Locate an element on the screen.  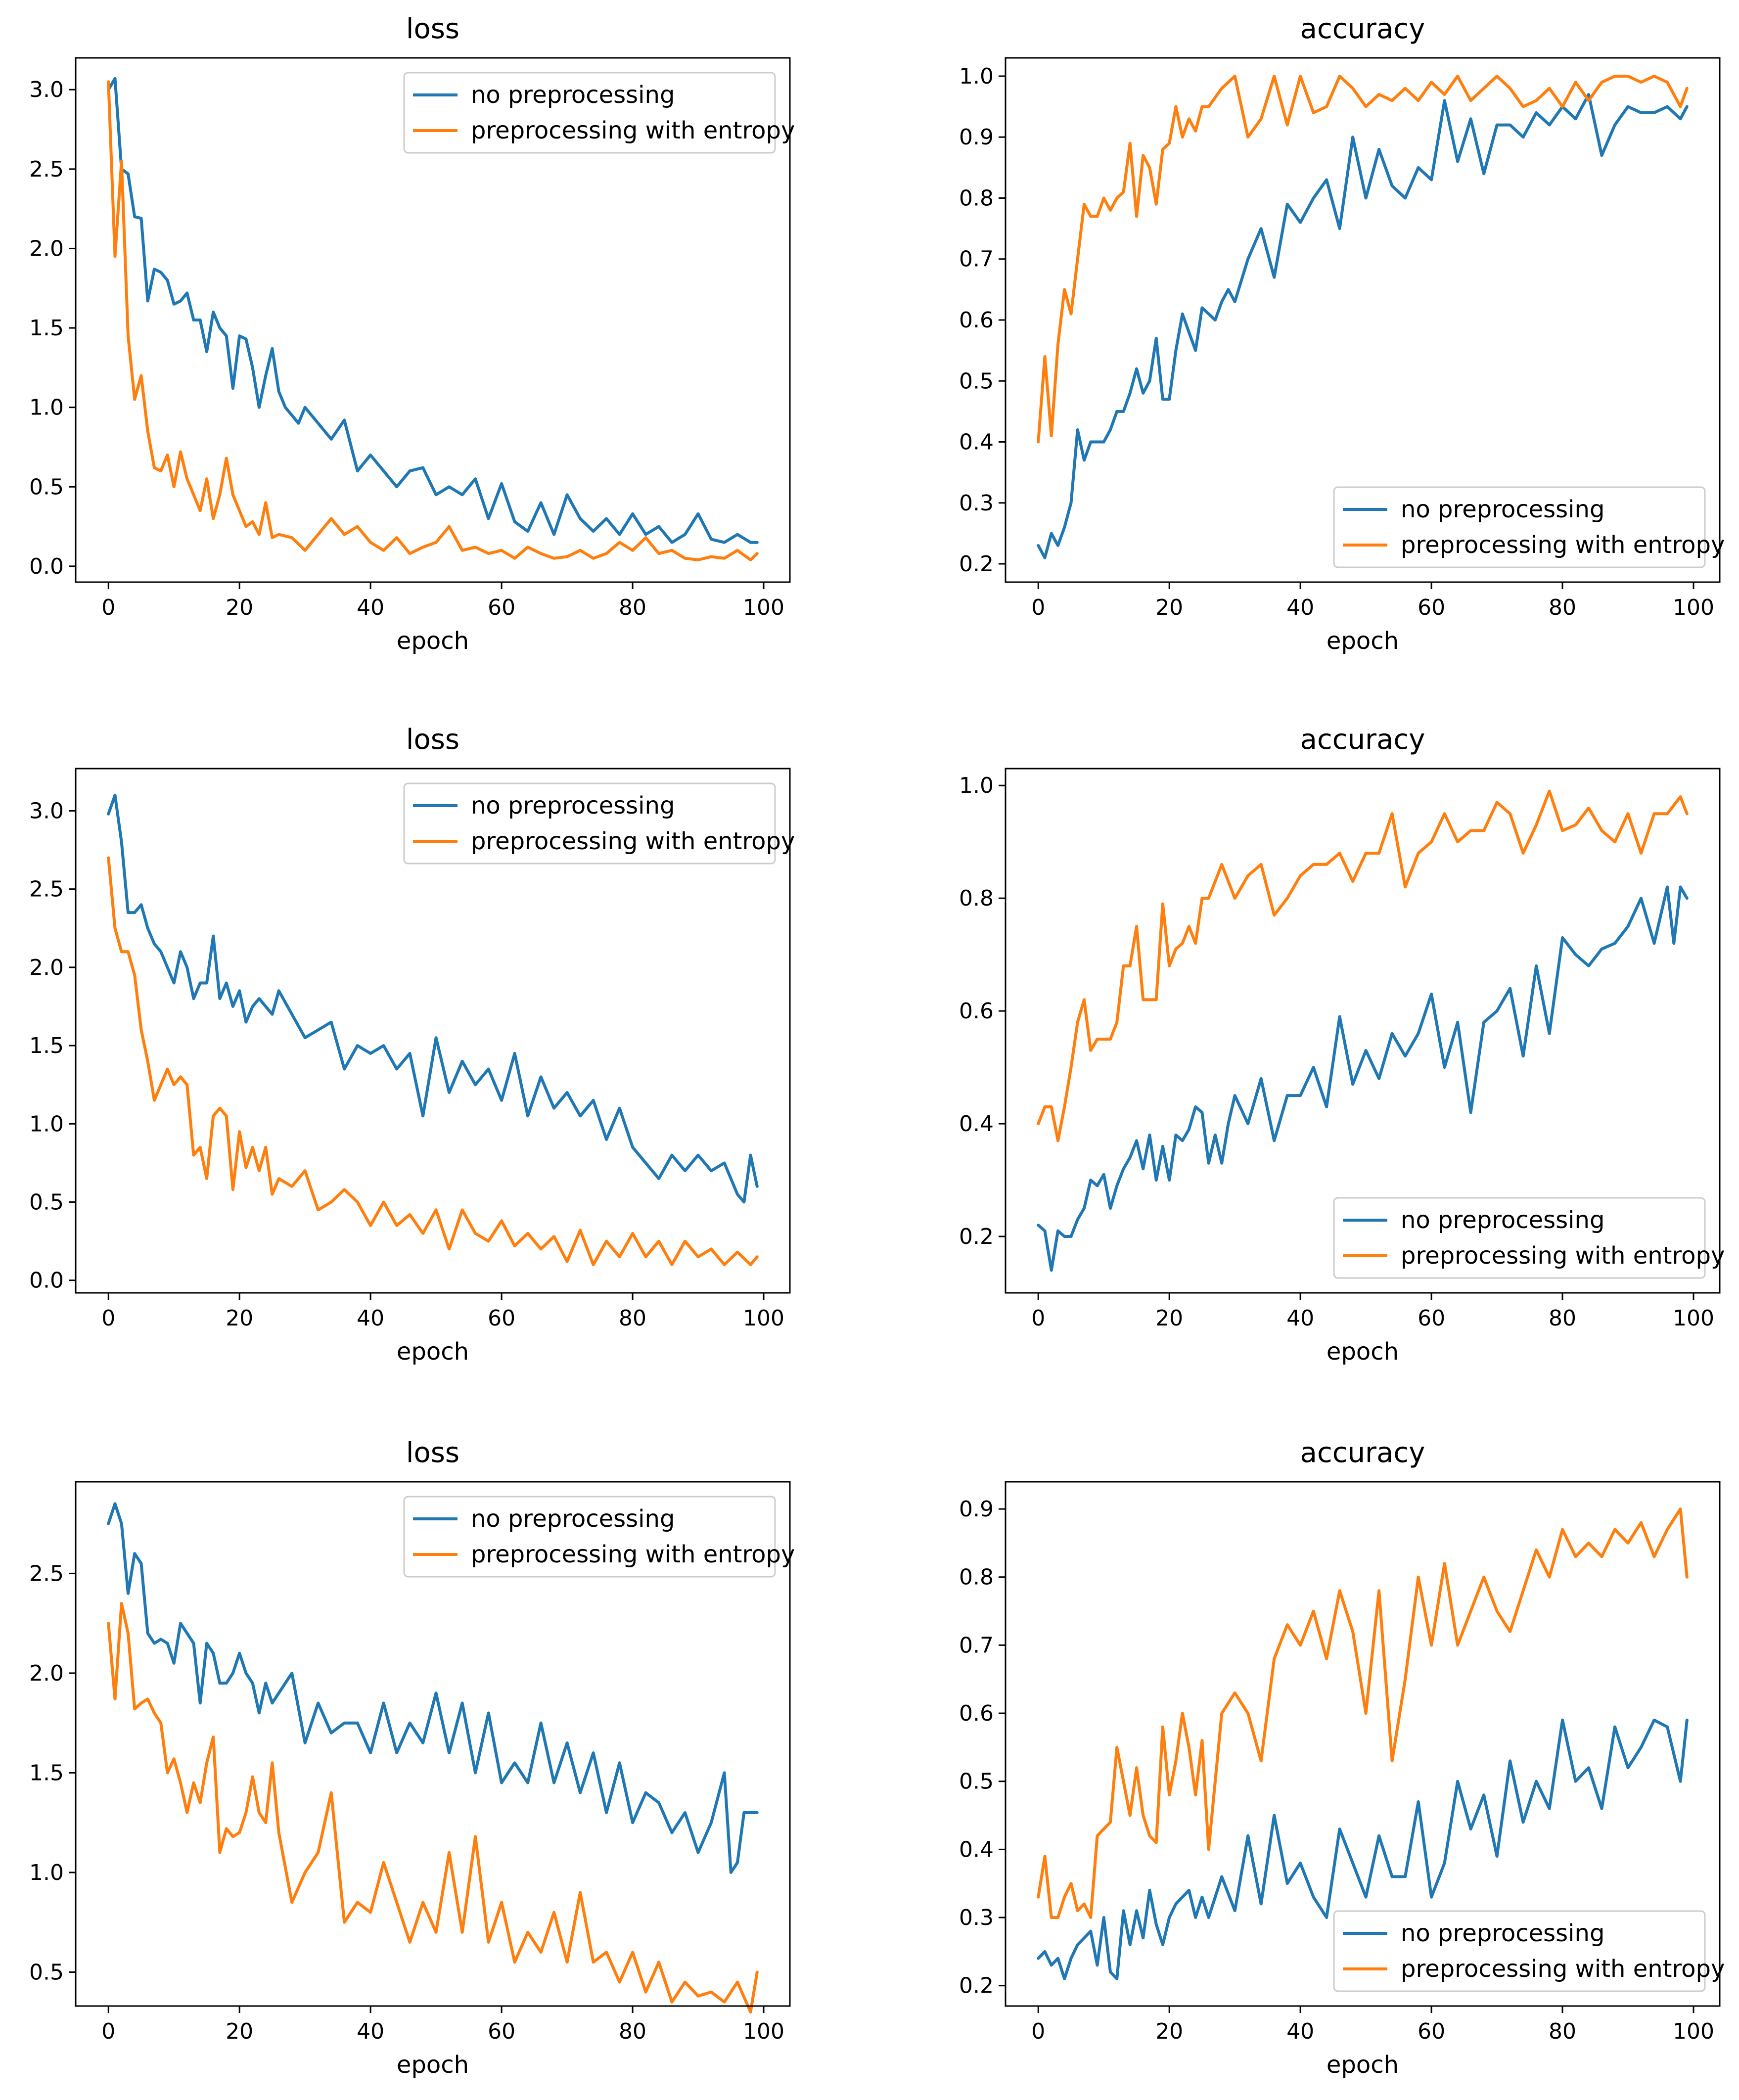
chart-title: accuracy is located at coordinates (1362, 740).